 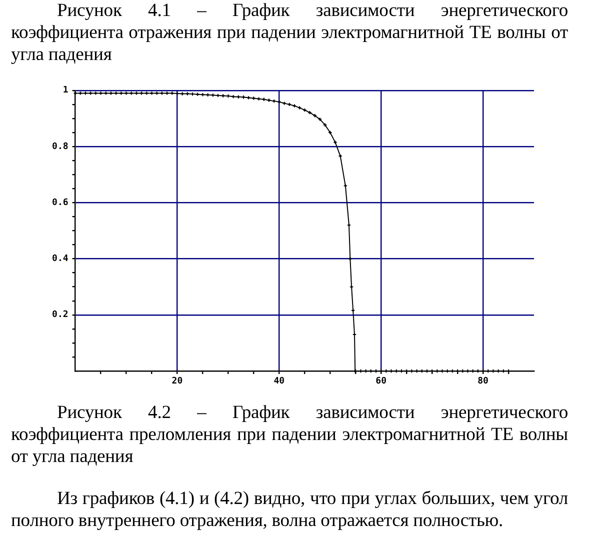 What do you see at coordinates (279, 381) in the screenshot?
I see `x-tick-label: 40` at bounding box center [279, 381].